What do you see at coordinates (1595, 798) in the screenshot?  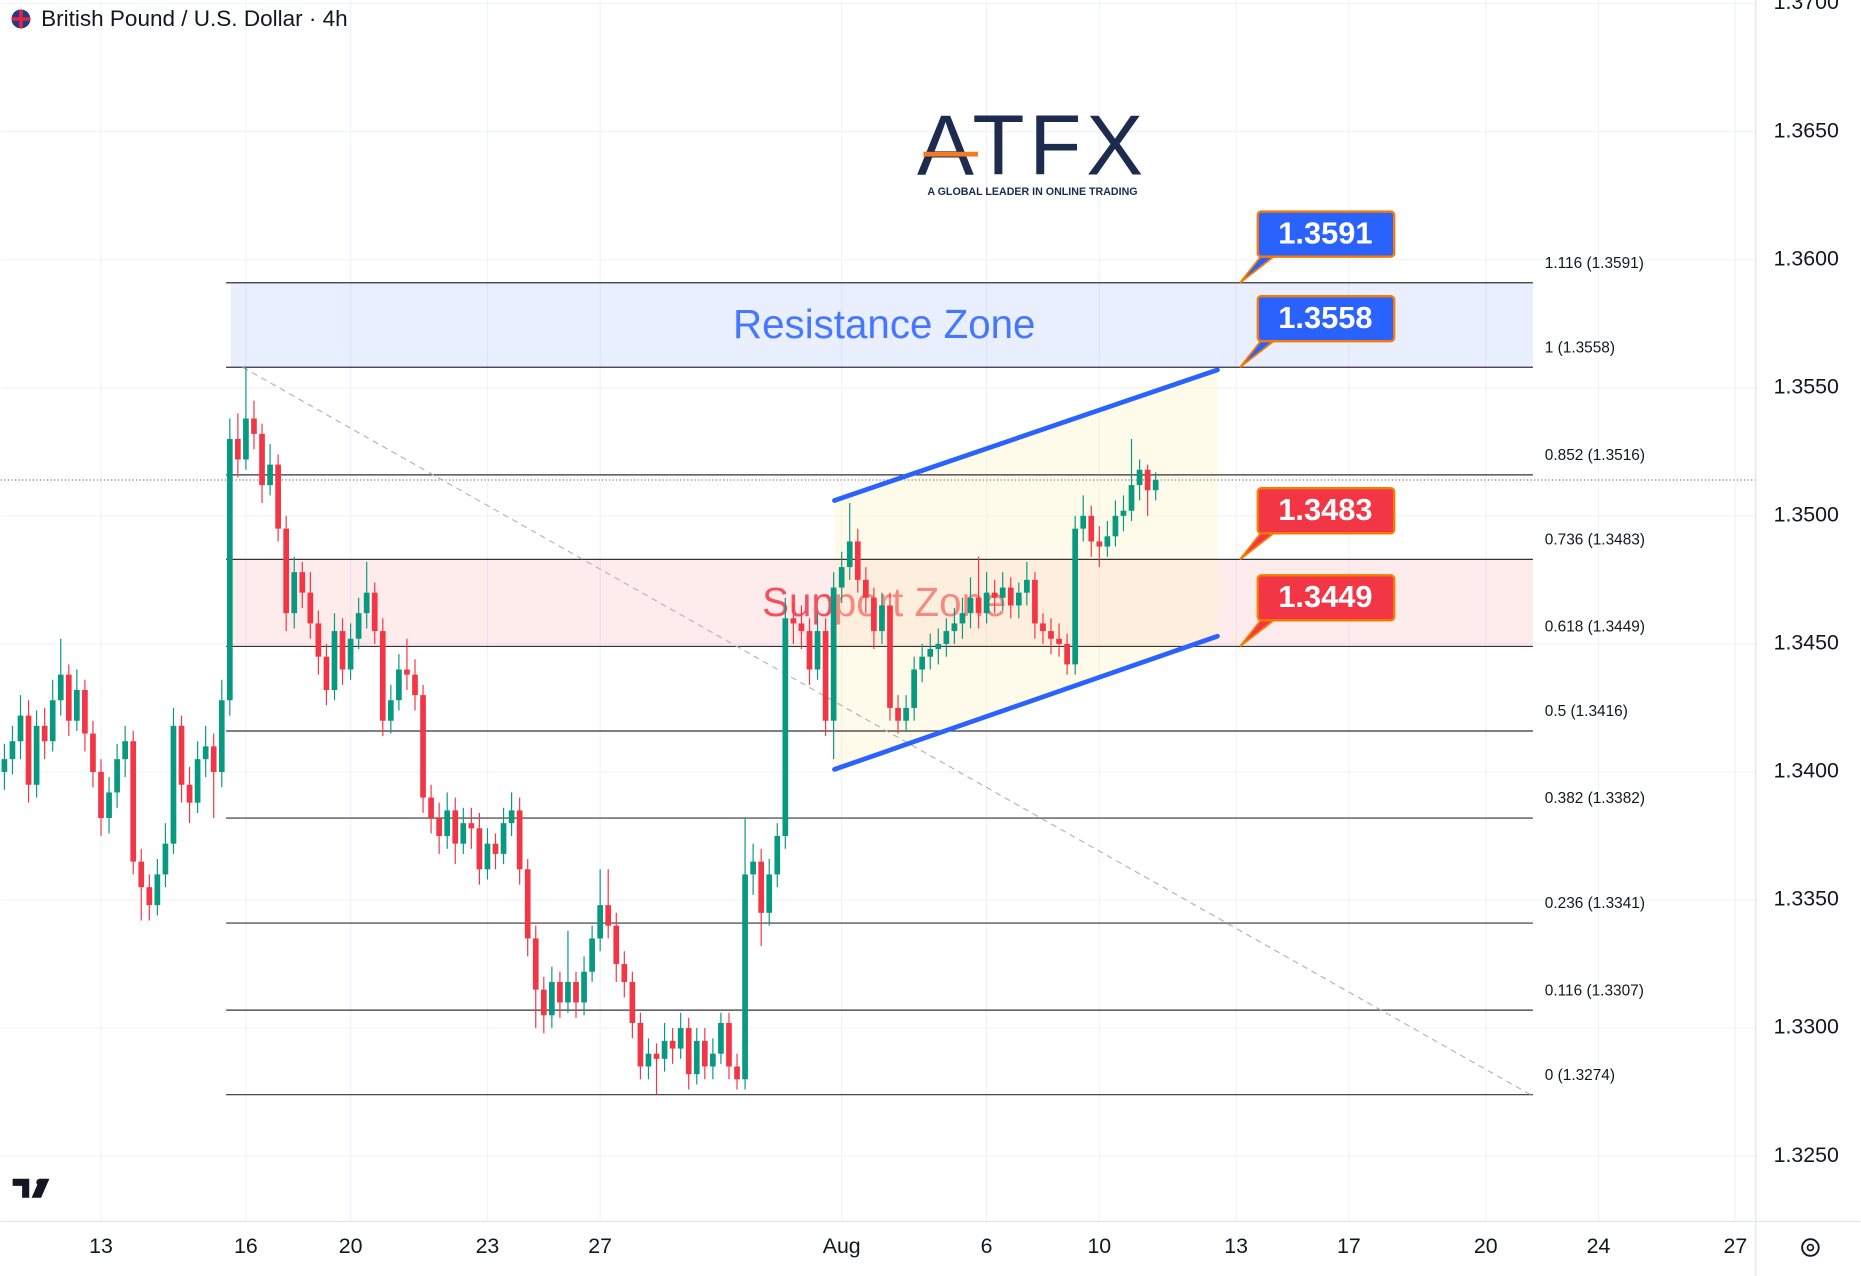 I see `fib-label: 0.382 (1.3382)` at bounding box center [1595, 798].